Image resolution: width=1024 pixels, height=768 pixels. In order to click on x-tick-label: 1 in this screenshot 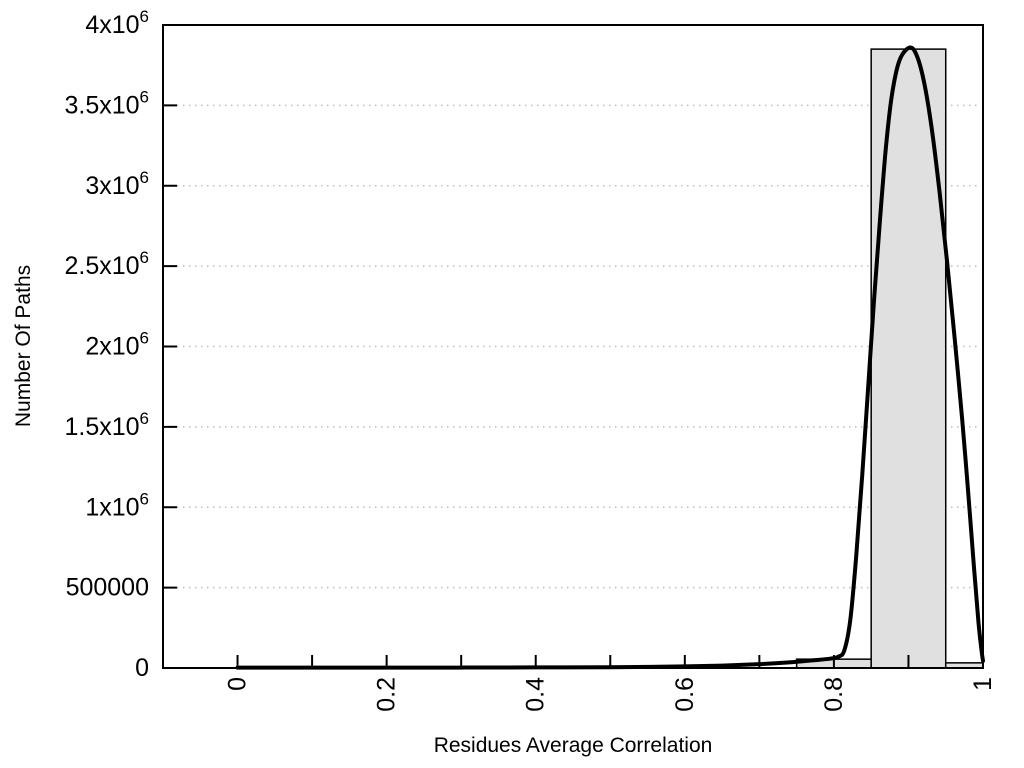, I will do `click(983, 684)`.